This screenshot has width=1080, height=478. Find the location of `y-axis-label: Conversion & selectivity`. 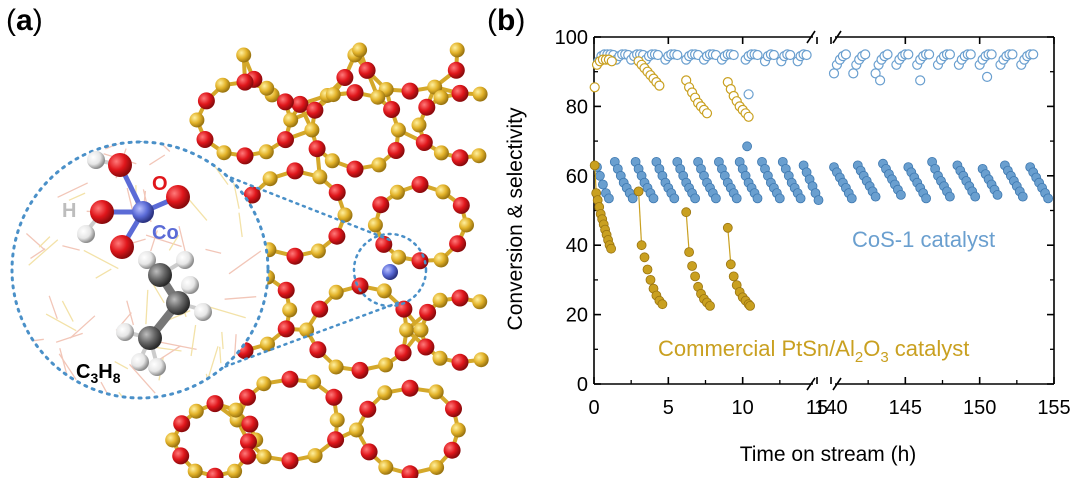

y-axis-label: Conversion & selectivity is located at coordinates (515, 218).